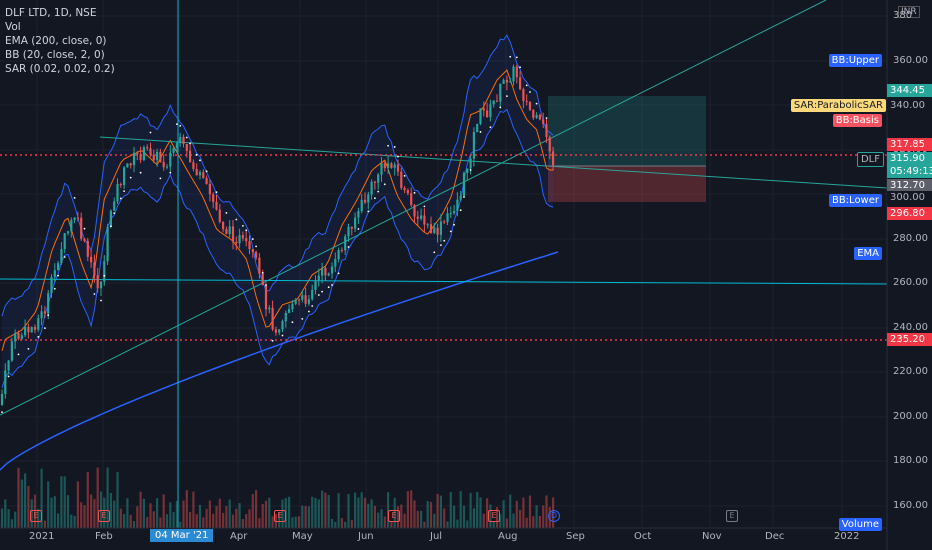 The height and width of the screenshot is (550, 932). I want to click on tag-296: 296.80, so click(909, 213).